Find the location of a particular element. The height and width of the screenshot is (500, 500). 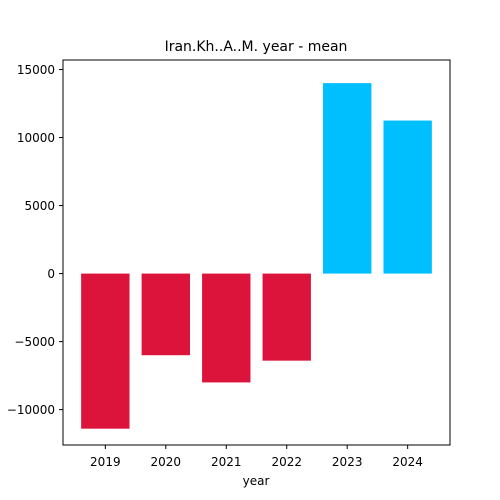

x-tick-label: 2019 is located at coordinates (105, 462).